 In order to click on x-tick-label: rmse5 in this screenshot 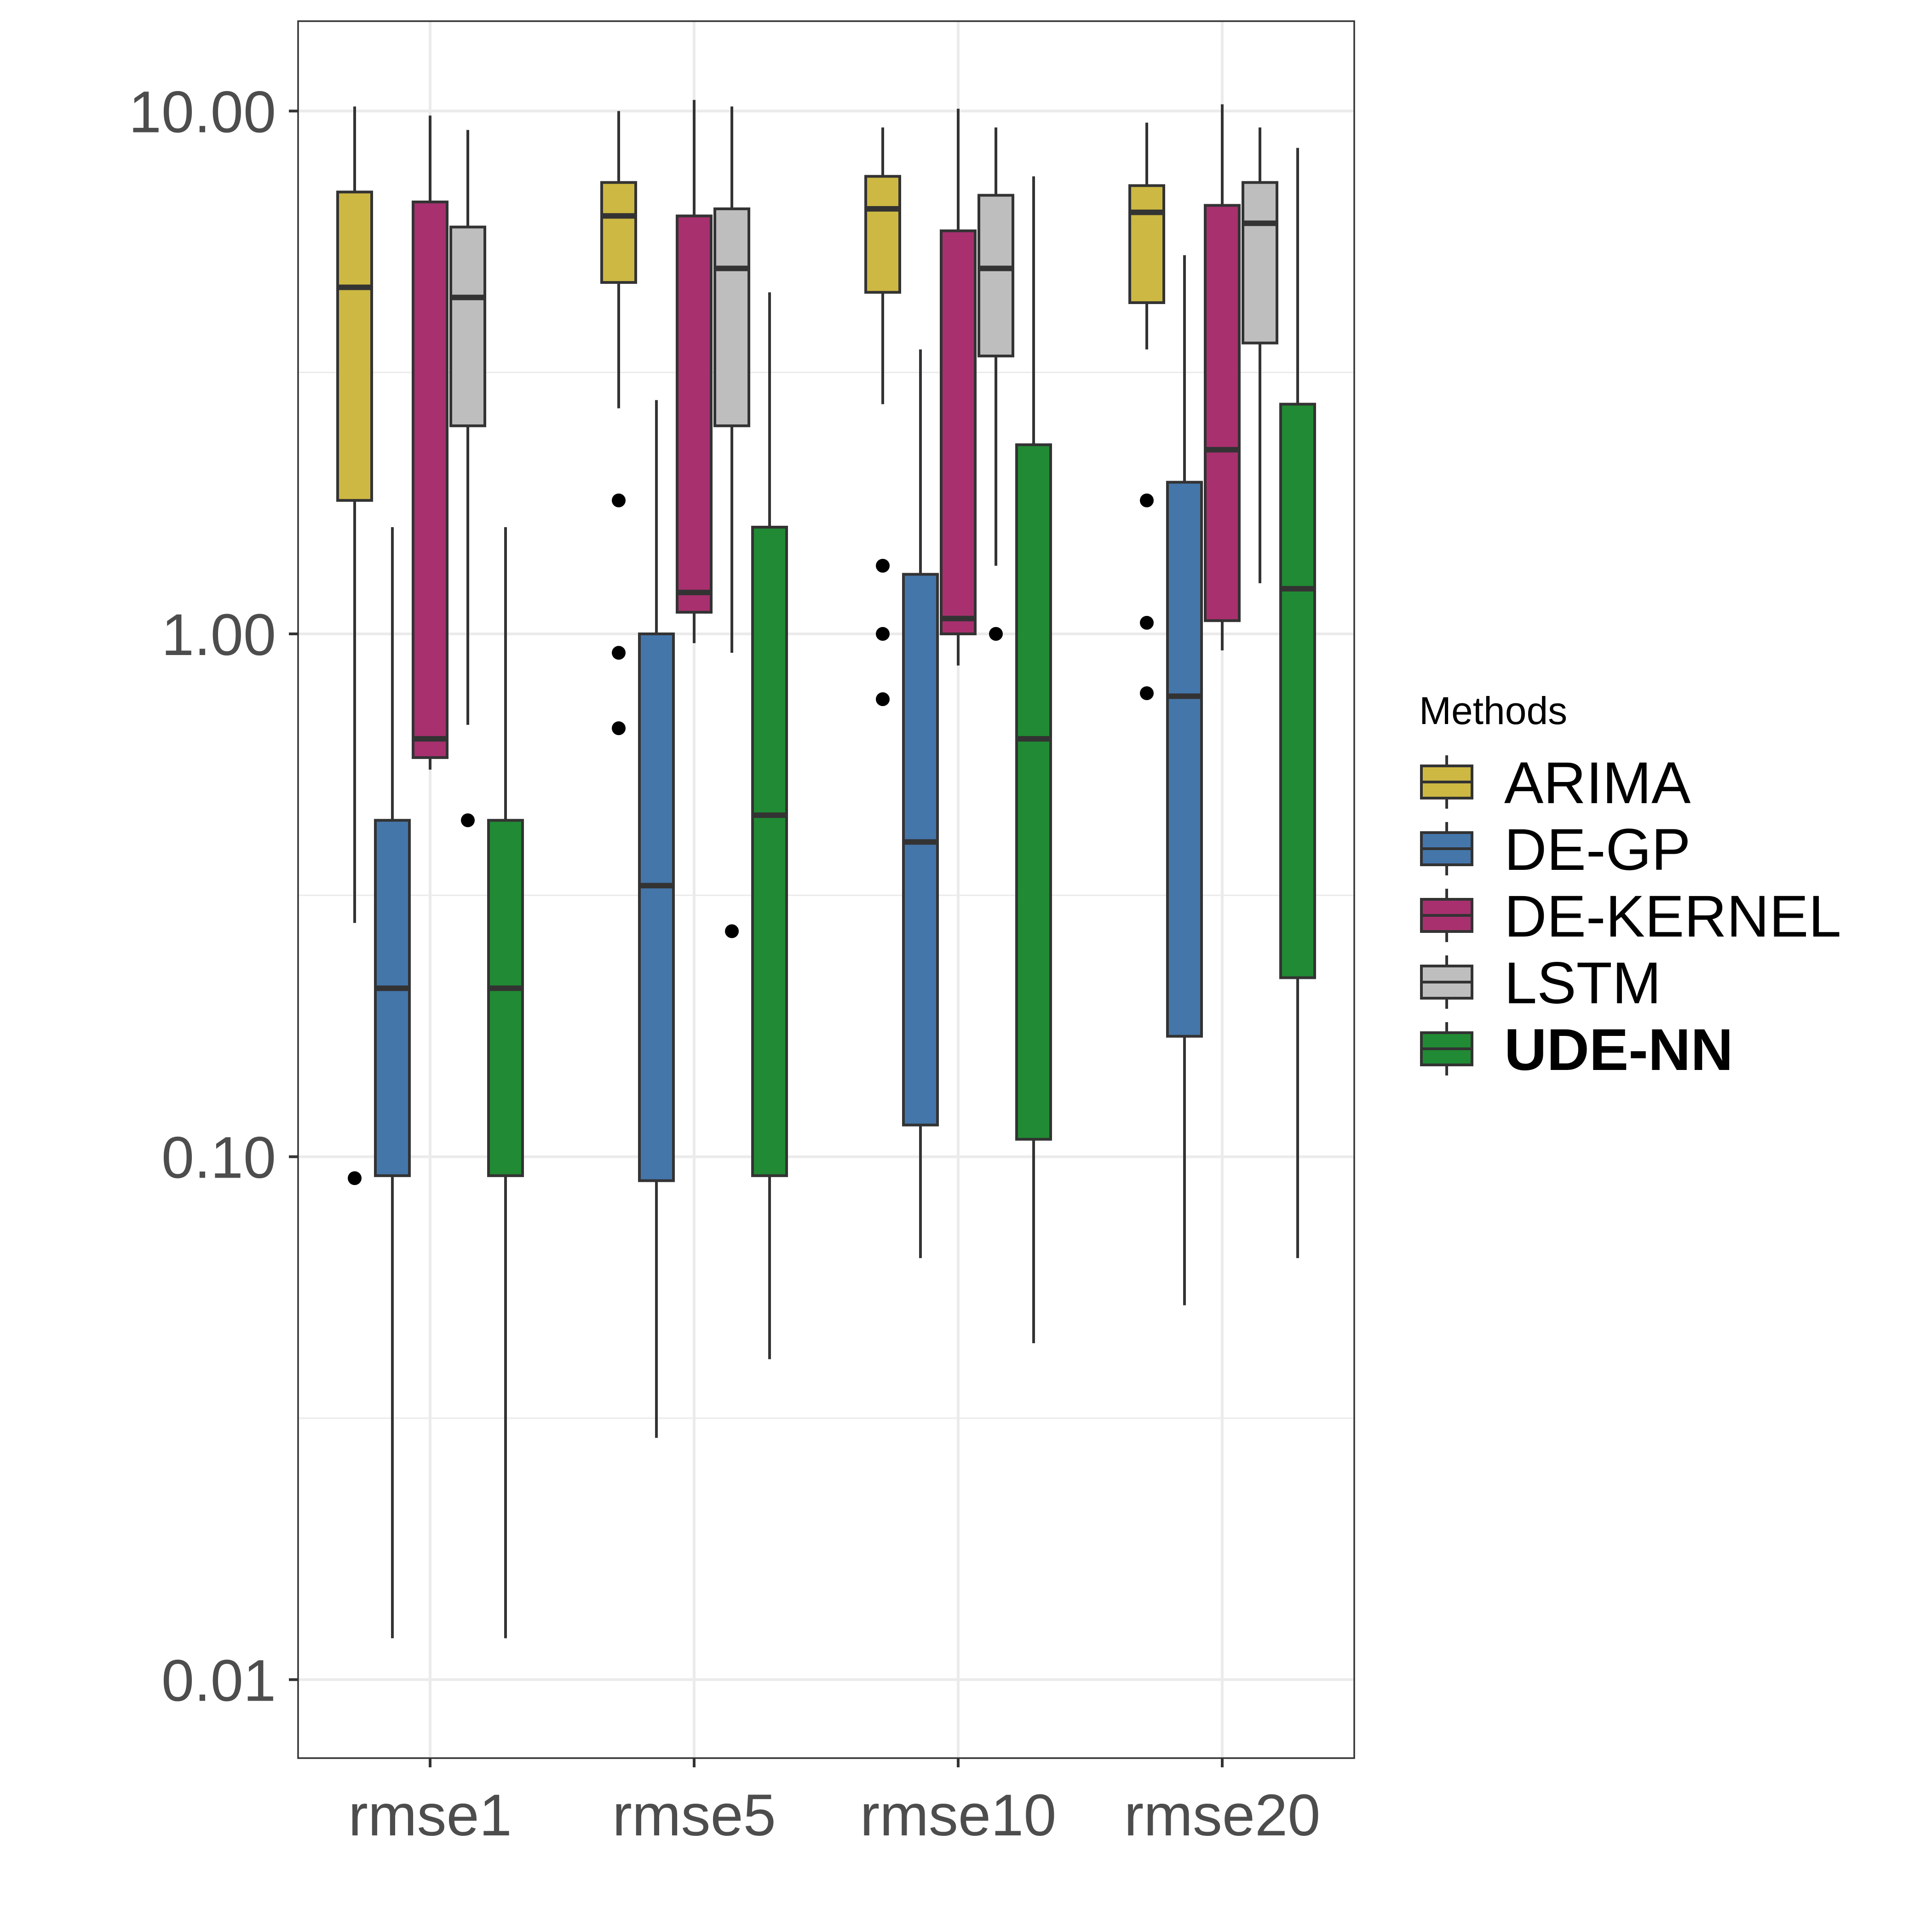, I will do `click(694, 1815)`.